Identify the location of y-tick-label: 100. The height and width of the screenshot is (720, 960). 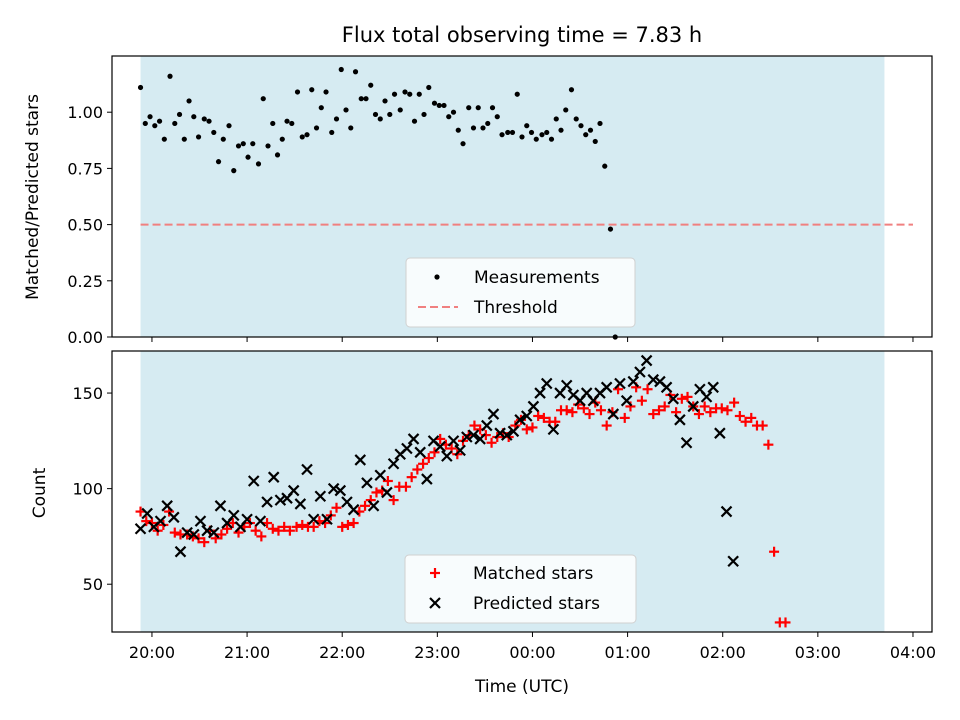
(87, 489).